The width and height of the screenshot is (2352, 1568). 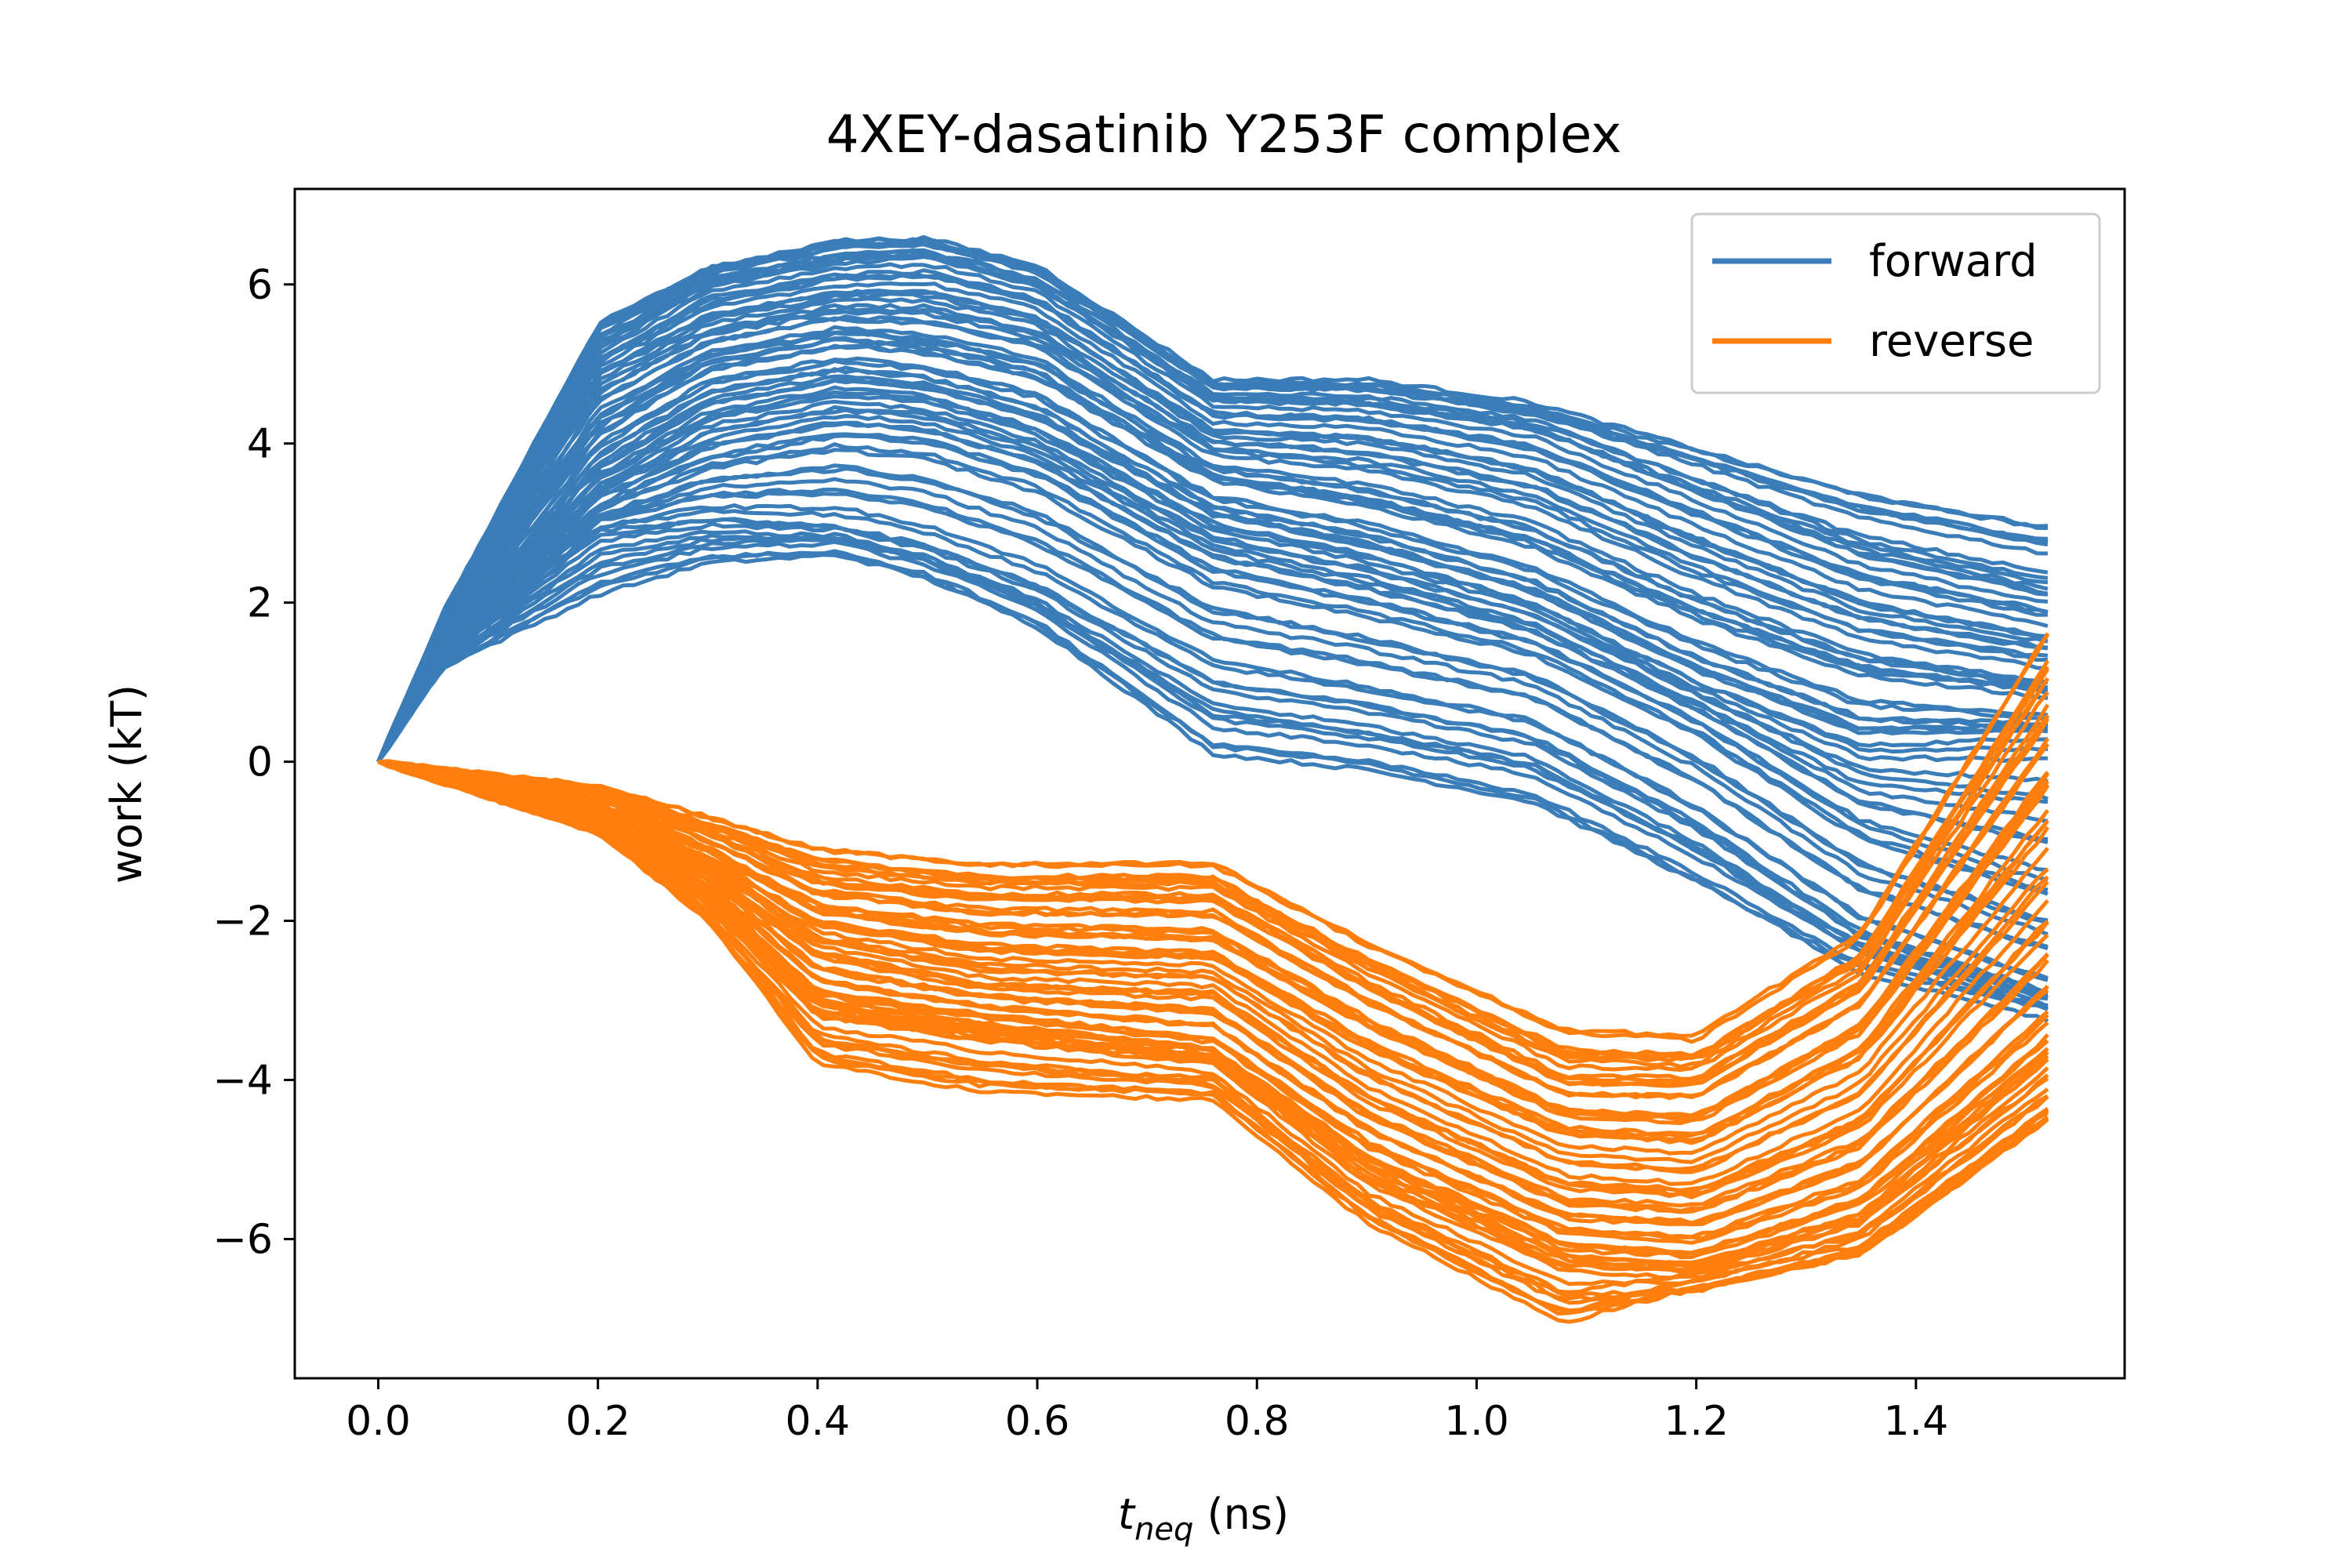 I want to click on chart-title: 4XEY-dasatinib Y253F complex, so click(x=1224, y=134).